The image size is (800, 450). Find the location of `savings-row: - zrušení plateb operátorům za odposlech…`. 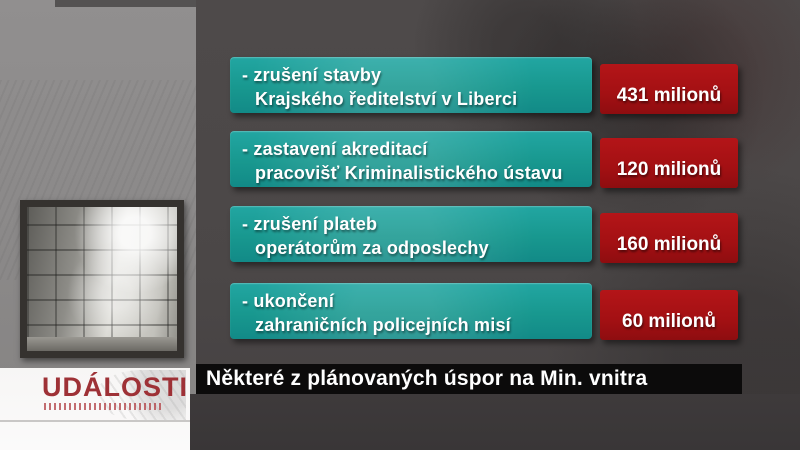

savings-row: - zrušení plateb operátorům za odposlech… is located at coordinates (484, 235).